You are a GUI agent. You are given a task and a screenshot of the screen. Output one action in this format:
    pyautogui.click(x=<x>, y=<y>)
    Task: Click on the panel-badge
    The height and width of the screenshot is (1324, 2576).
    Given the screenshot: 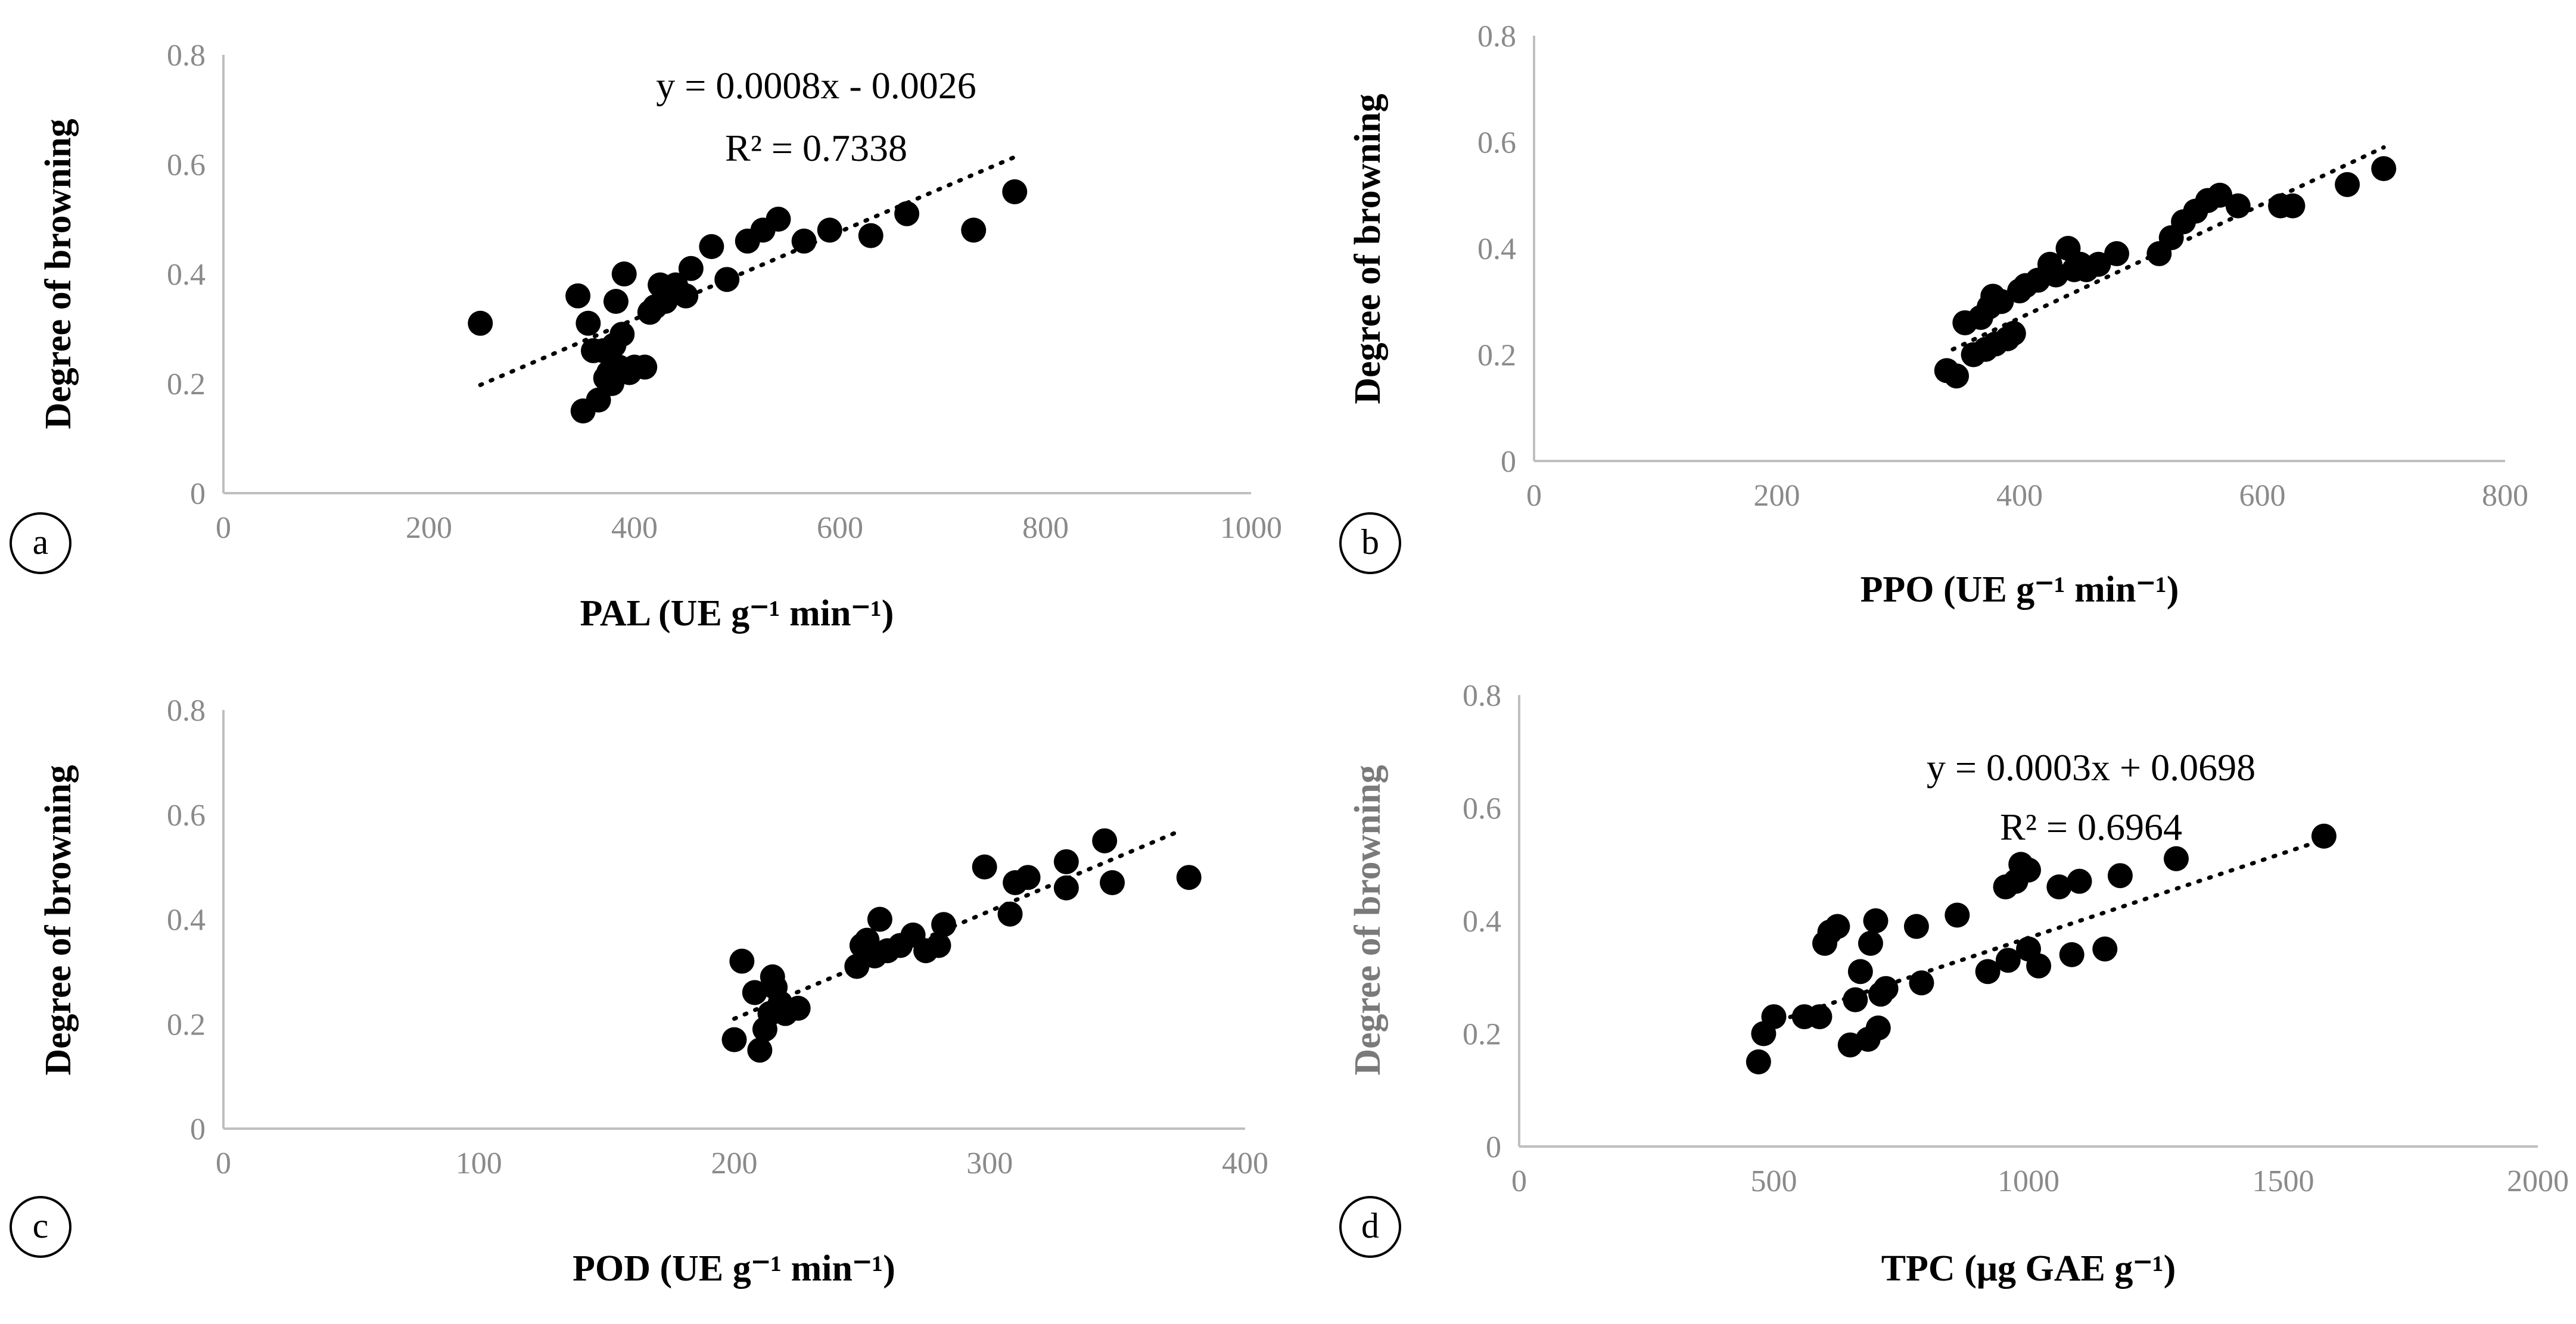 What is the action you would take?
    pyautogui.click(x=40, y=543)
    